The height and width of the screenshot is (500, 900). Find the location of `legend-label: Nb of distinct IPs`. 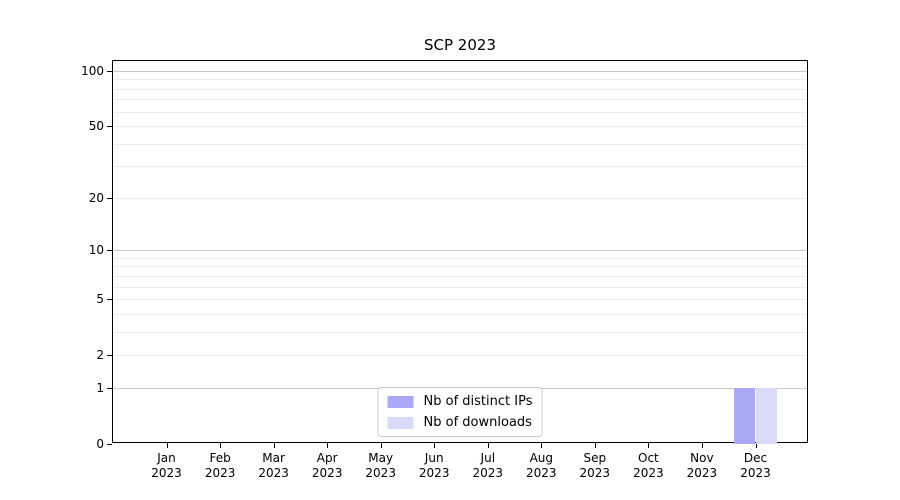

legend-label: Nb of distinct IPs is located at coordinates (478, 401).